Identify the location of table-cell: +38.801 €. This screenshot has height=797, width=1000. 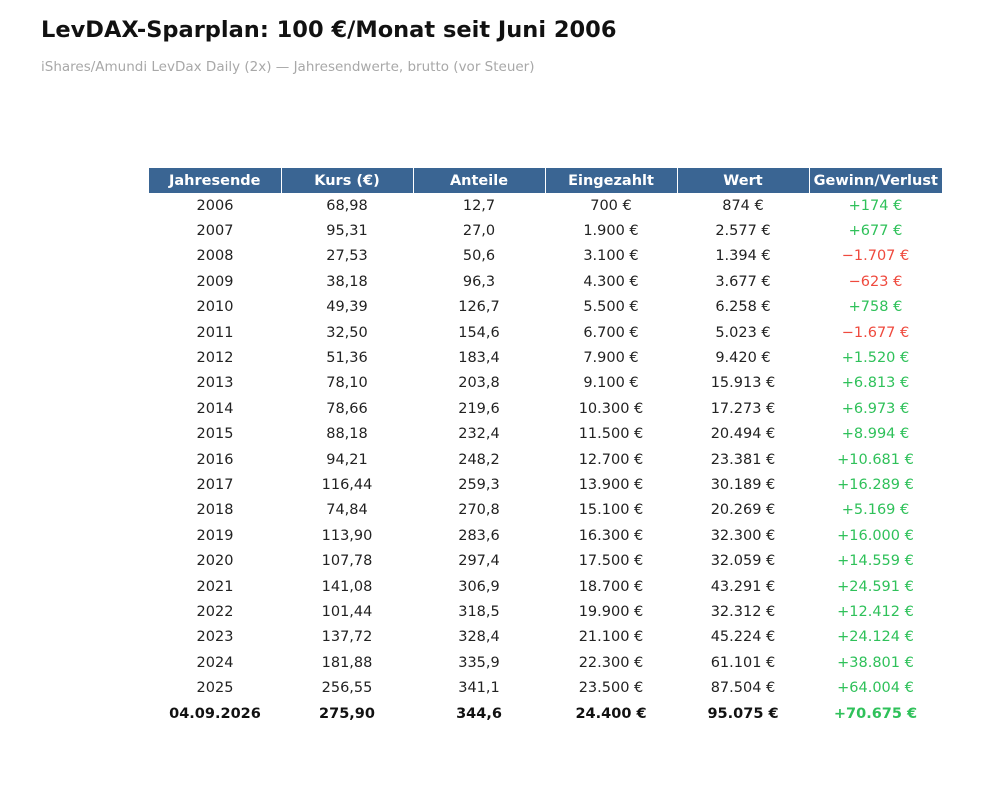
(875, 662).